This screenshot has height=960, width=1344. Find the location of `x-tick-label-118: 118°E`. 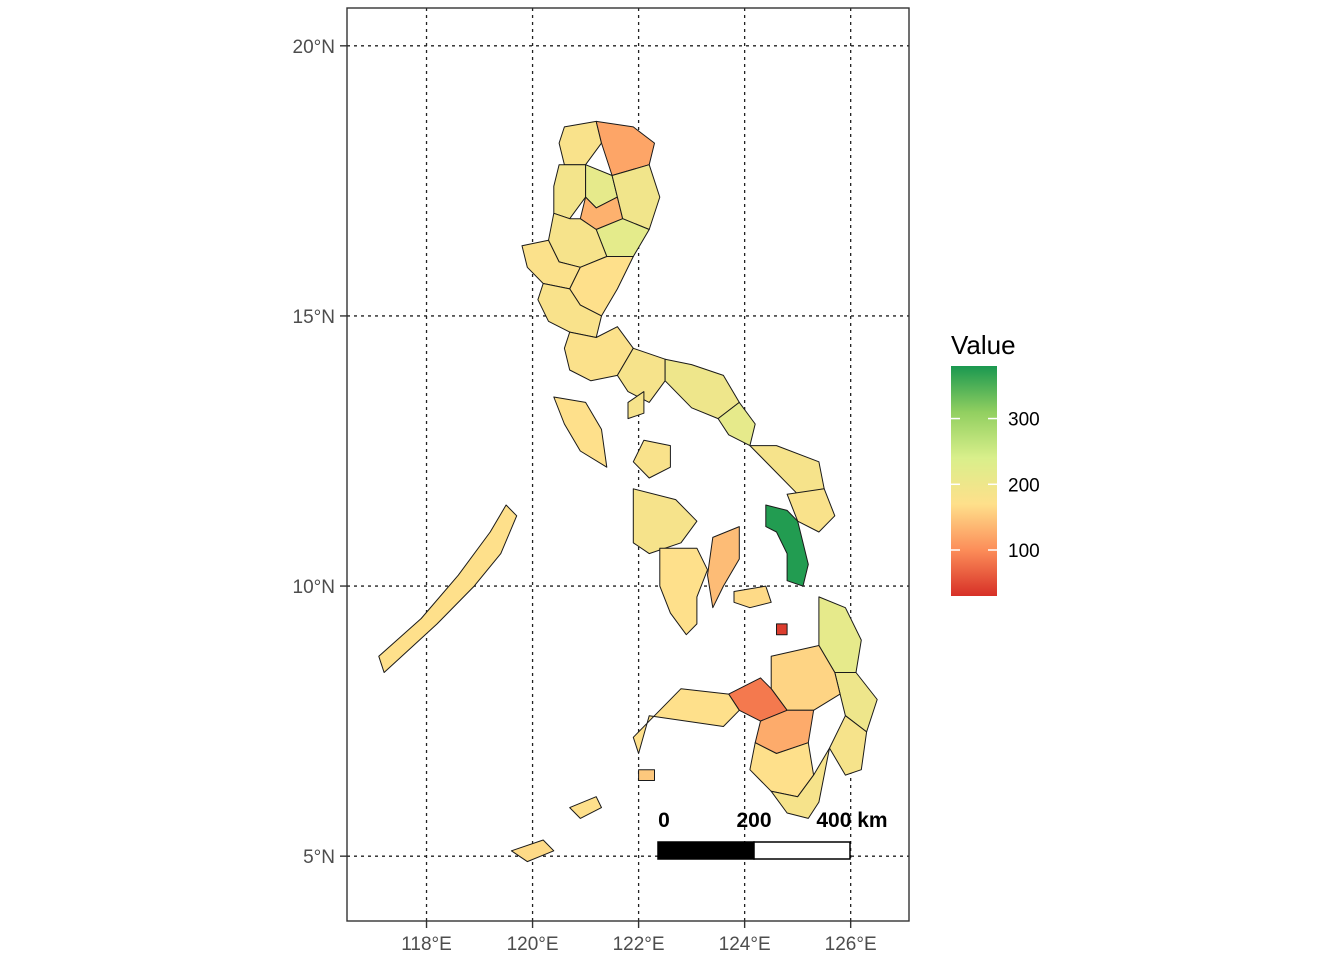

x-tick-label-118: 118°E is located at coordinates (426, 944).